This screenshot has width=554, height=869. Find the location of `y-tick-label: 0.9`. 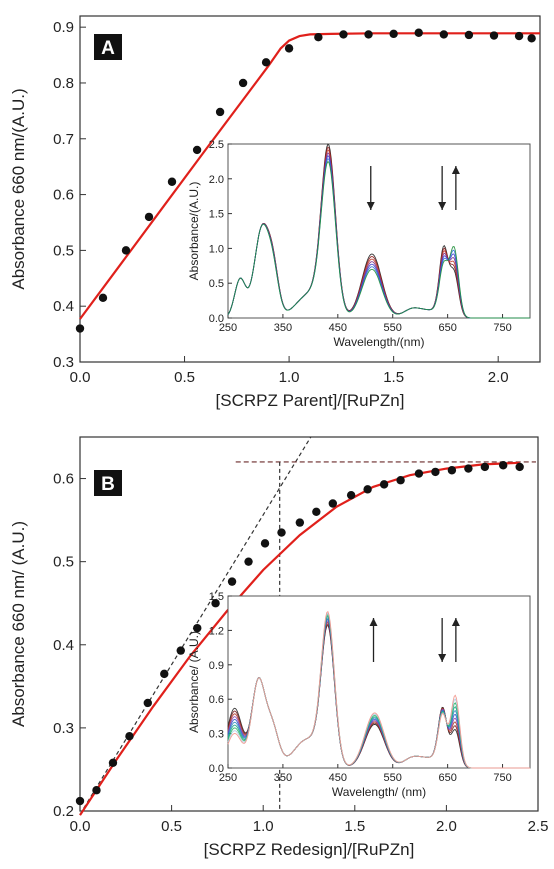

y-tick-label: 0.9 is located at coordinates (63, 27).